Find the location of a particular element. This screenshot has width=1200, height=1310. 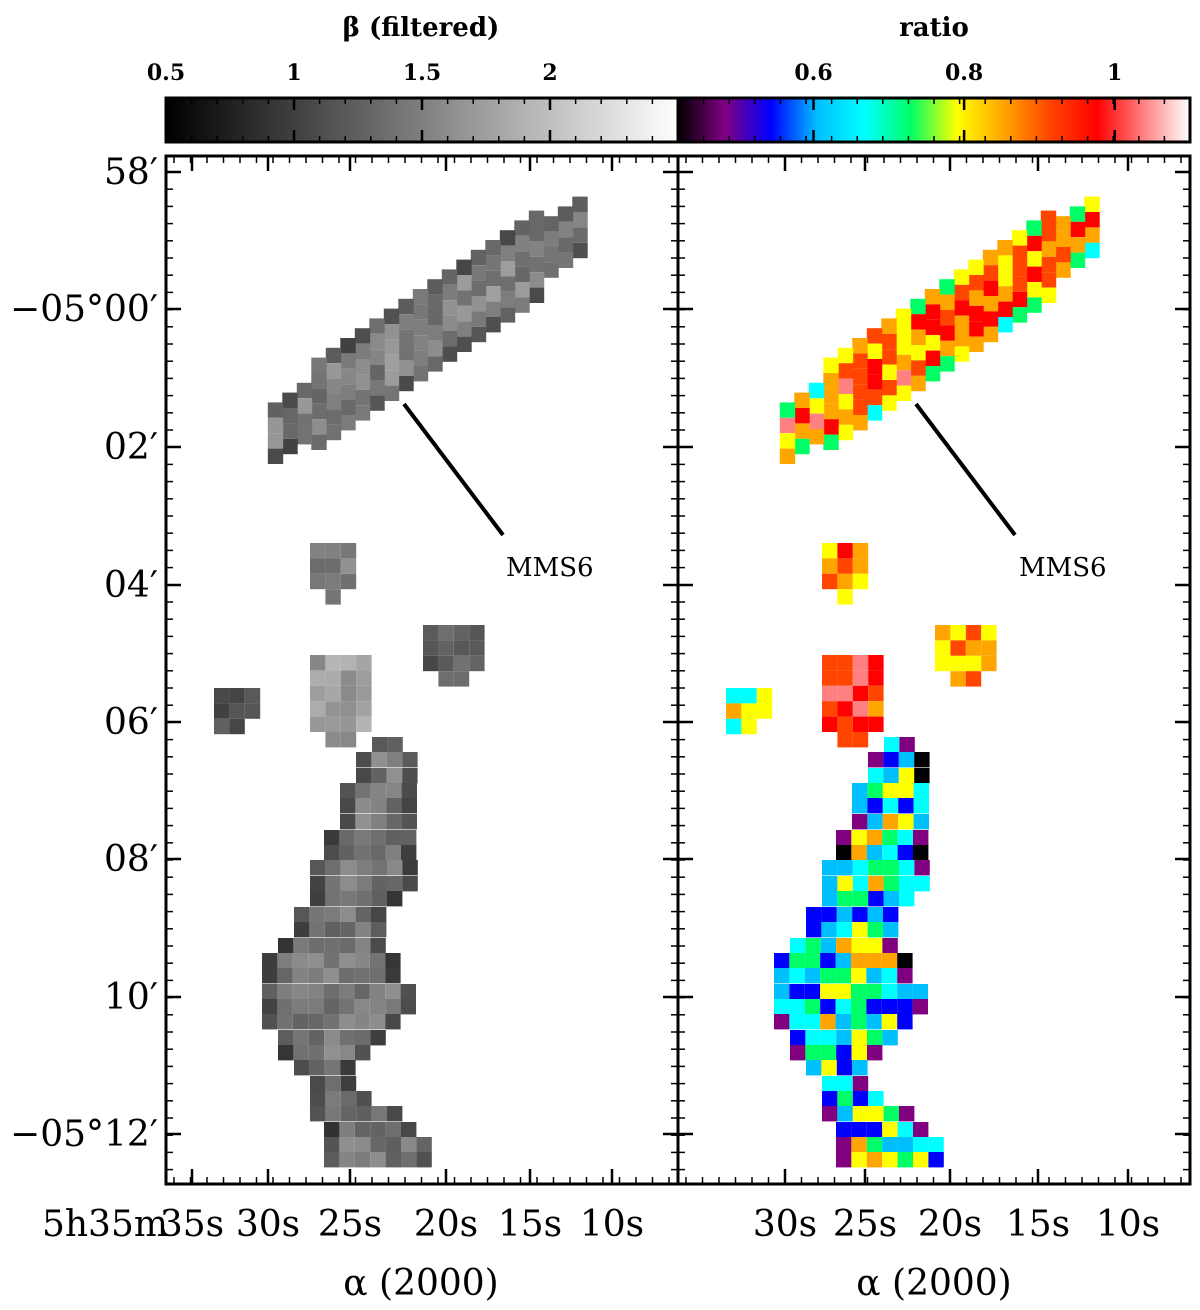

colorbar-tick-label: 0.5 is located at coordinates (166, 73).